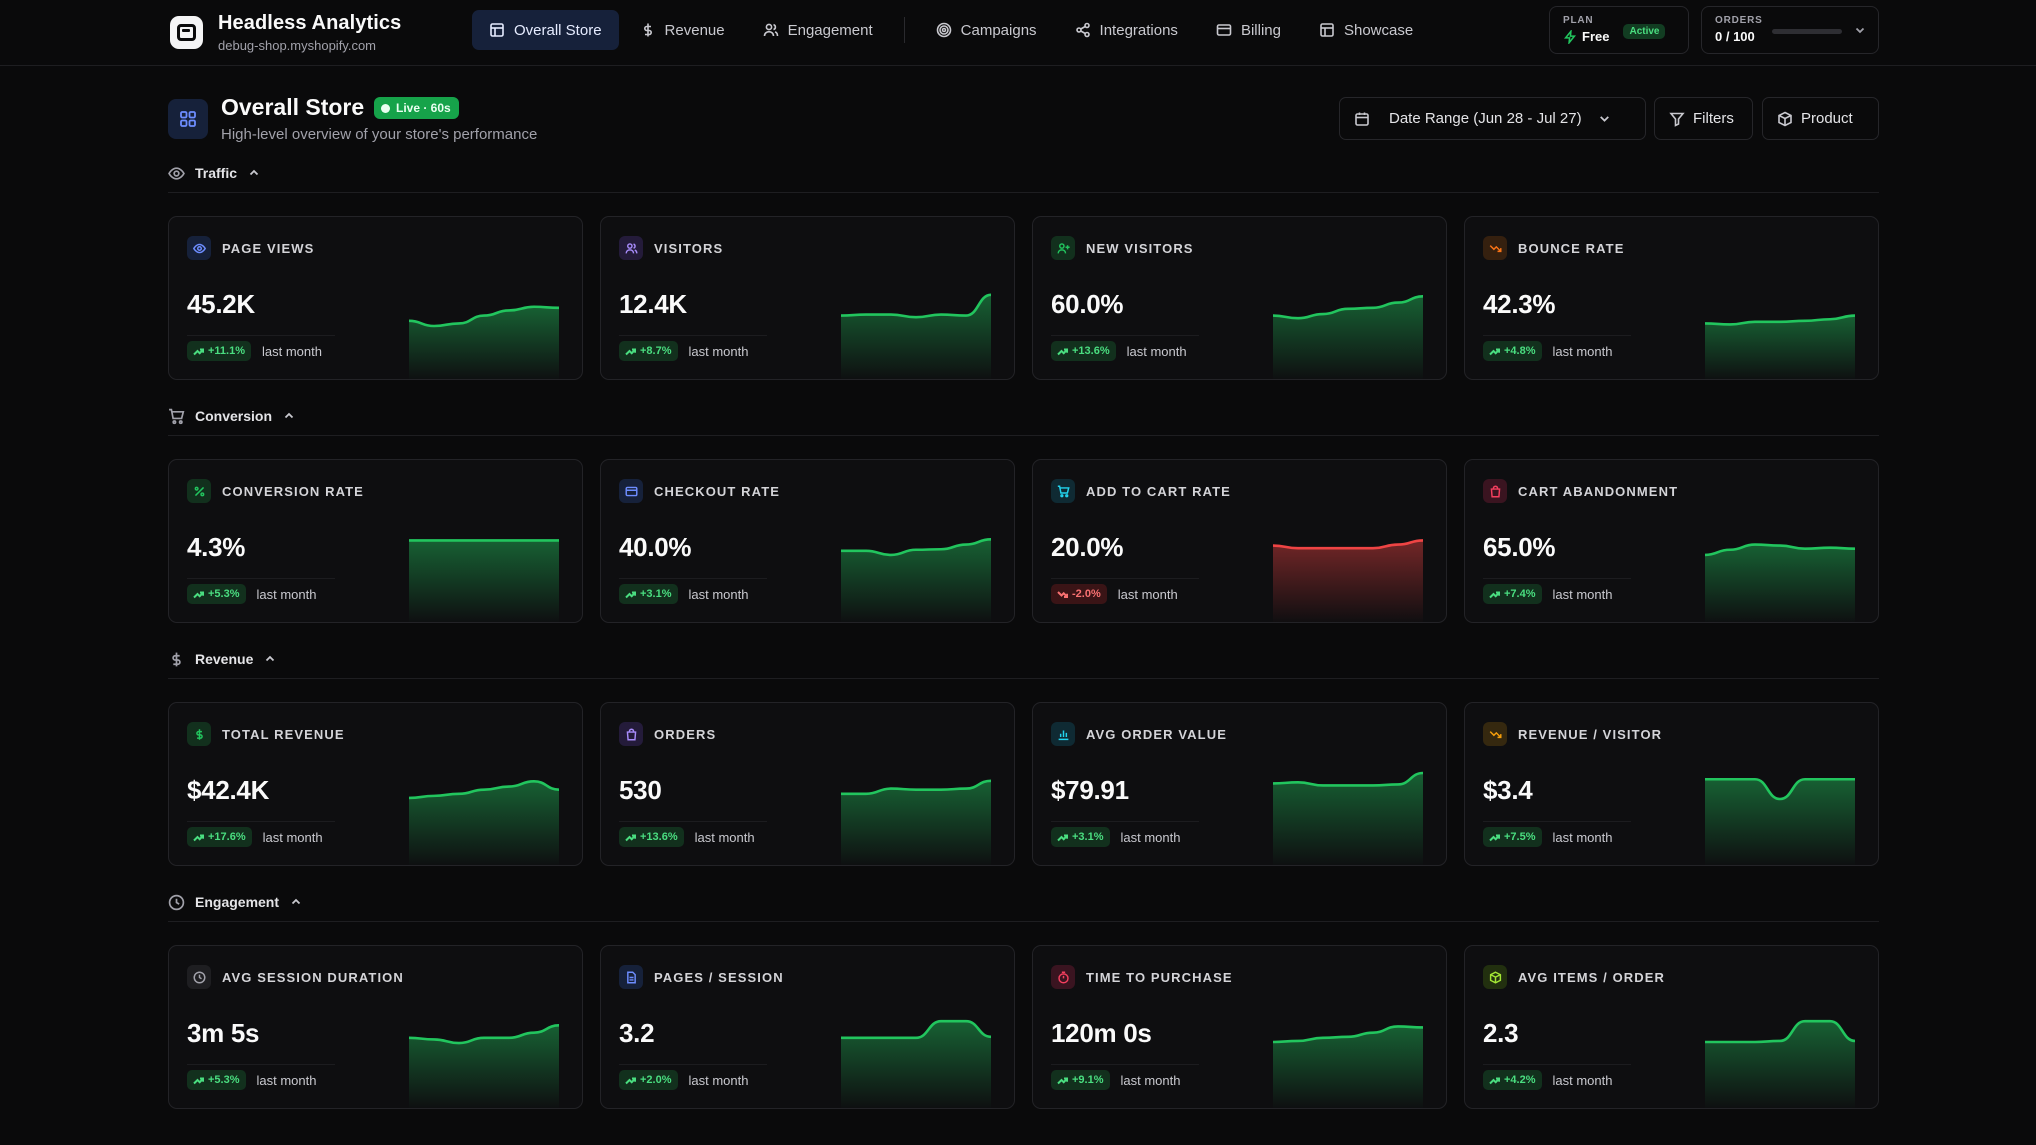  Describe the element at coordinates (656, 1080) in the screenshot. I see `delta-value: +2.0%` at that location.